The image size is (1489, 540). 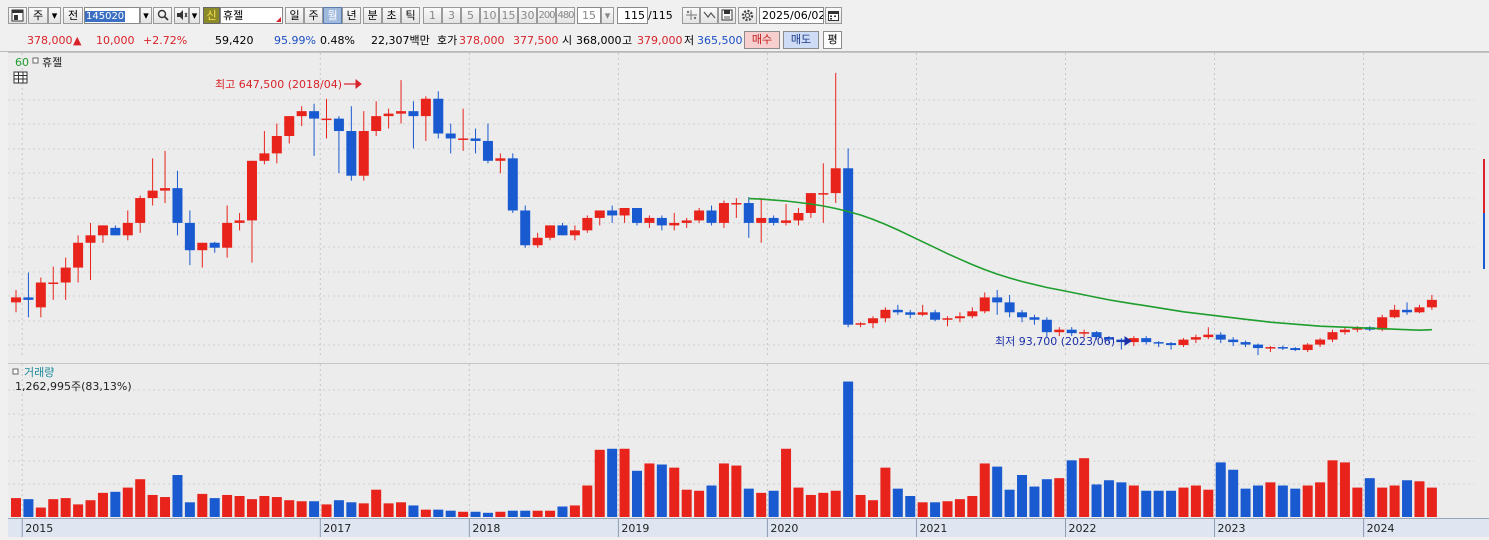 I want to click on tab-day: 일, so click(x=294, y=15).